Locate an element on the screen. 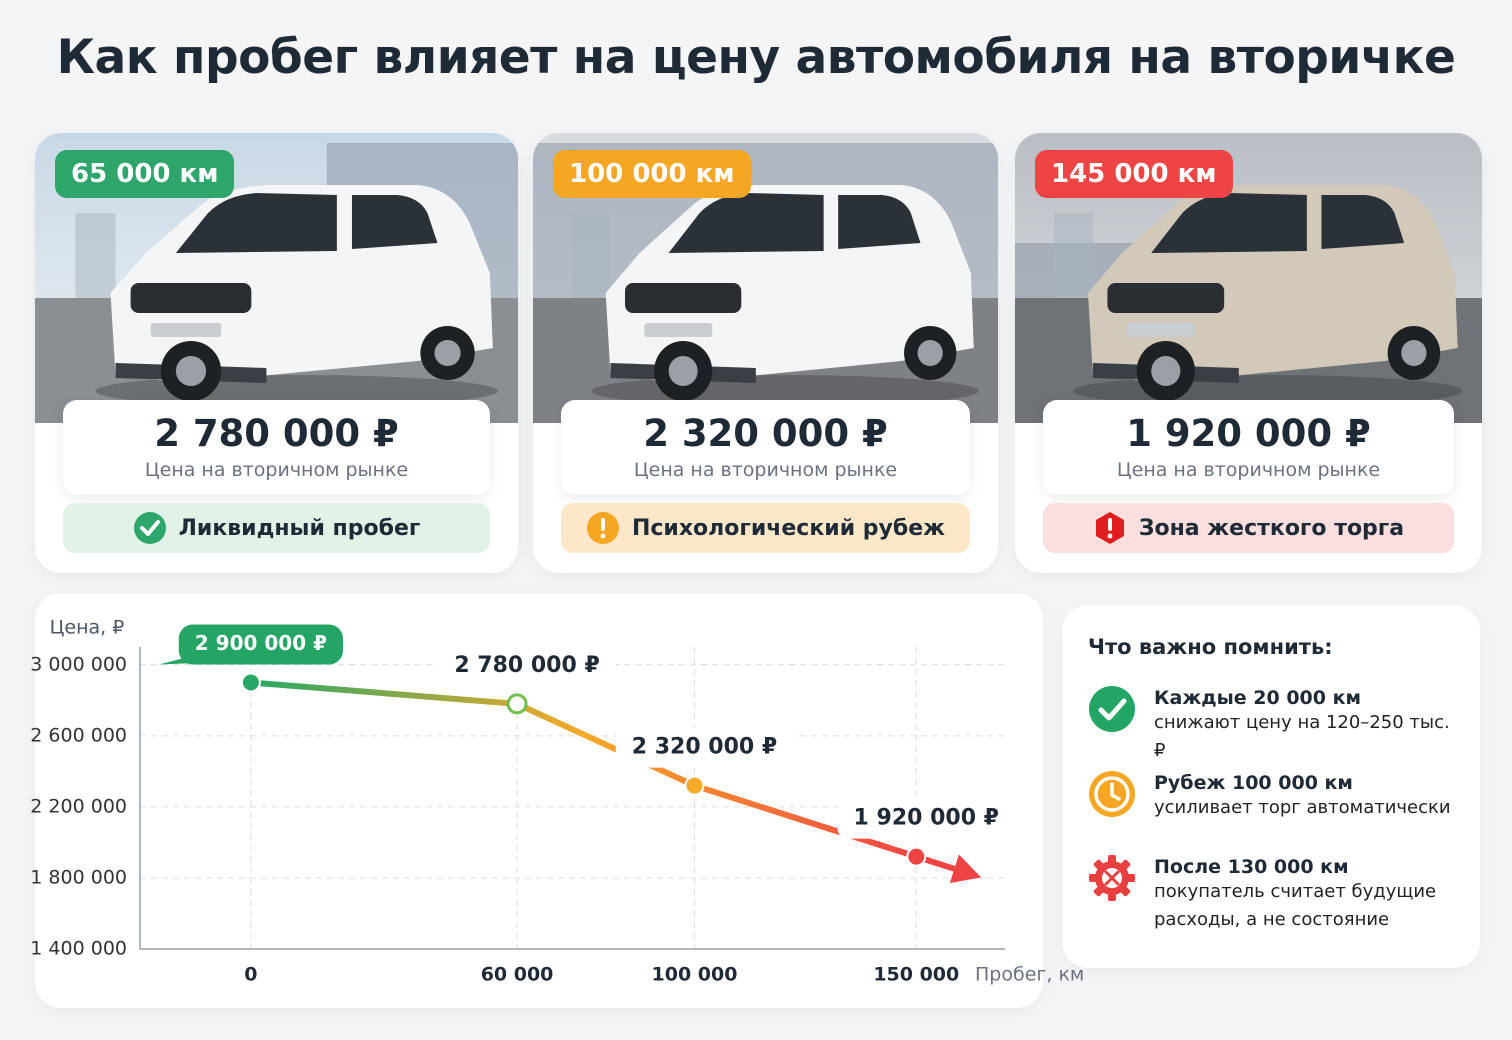  tip-title: Рубеж 100 000 км is located at coordinates (1253, 783).